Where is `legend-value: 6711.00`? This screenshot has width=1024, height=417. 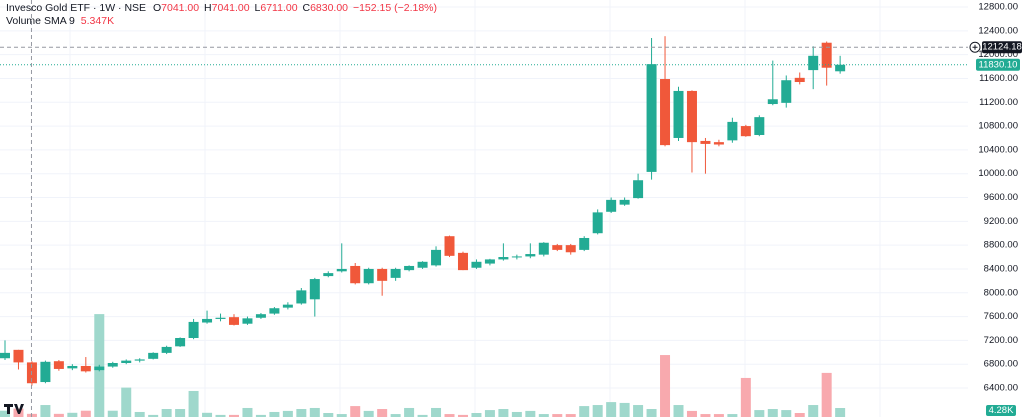 legend-value: 6711.00 is located at coordinates (278, 8).